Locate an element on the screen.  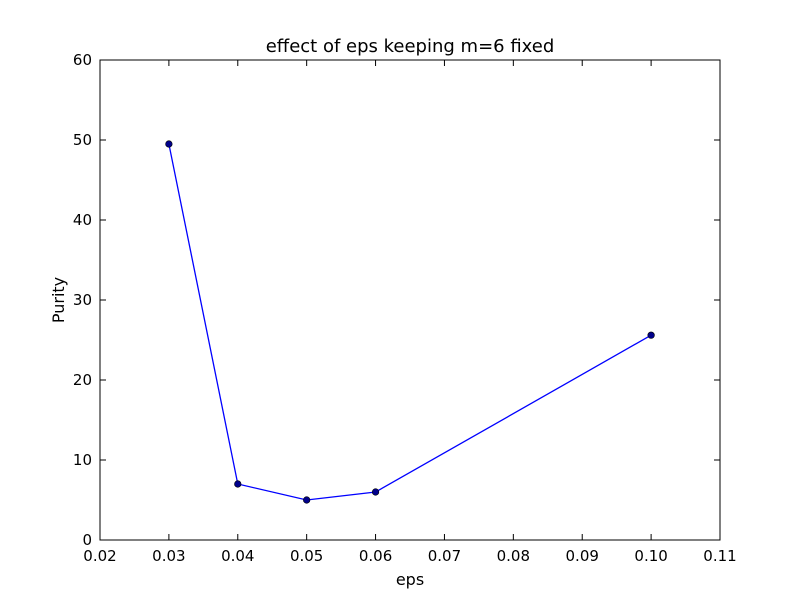
x-tick-label: 0.06 is located at coordinates (375, 556).